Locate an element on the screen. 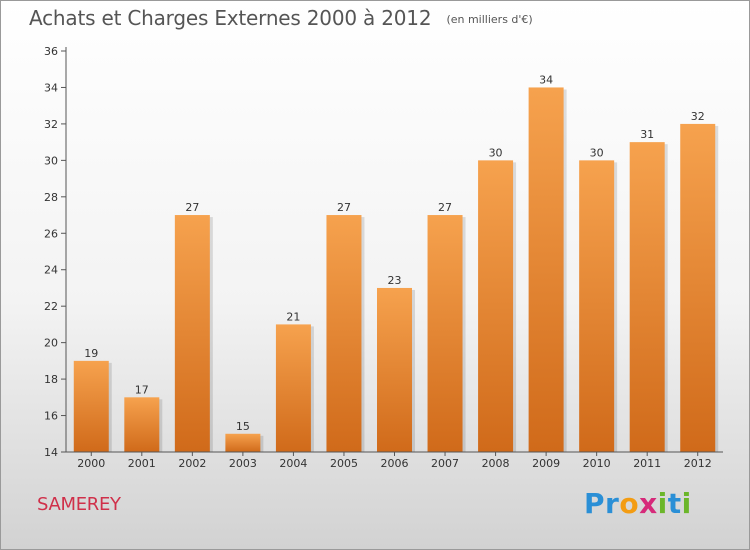 This screenshot has width=750, height=550. bar-value-label: 23 is located at coordinates (395, 280).